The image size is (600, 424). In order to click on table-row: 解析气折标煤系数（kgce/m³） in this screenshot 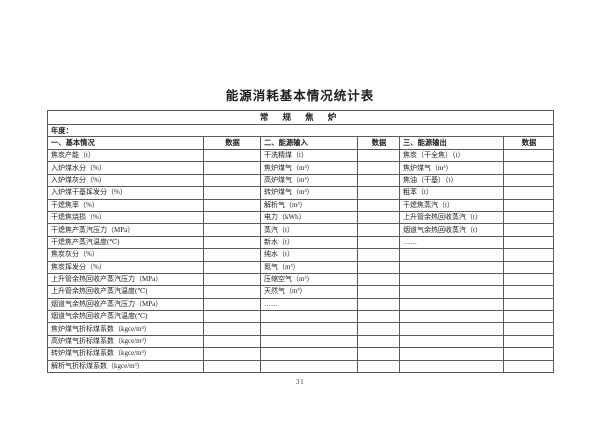, I will do `click(301, 366)`.